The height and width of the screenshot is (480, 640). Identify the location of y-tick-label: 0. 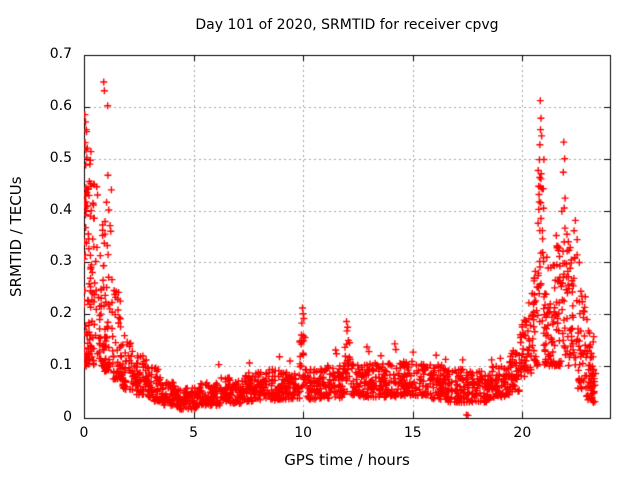
(67, 417).